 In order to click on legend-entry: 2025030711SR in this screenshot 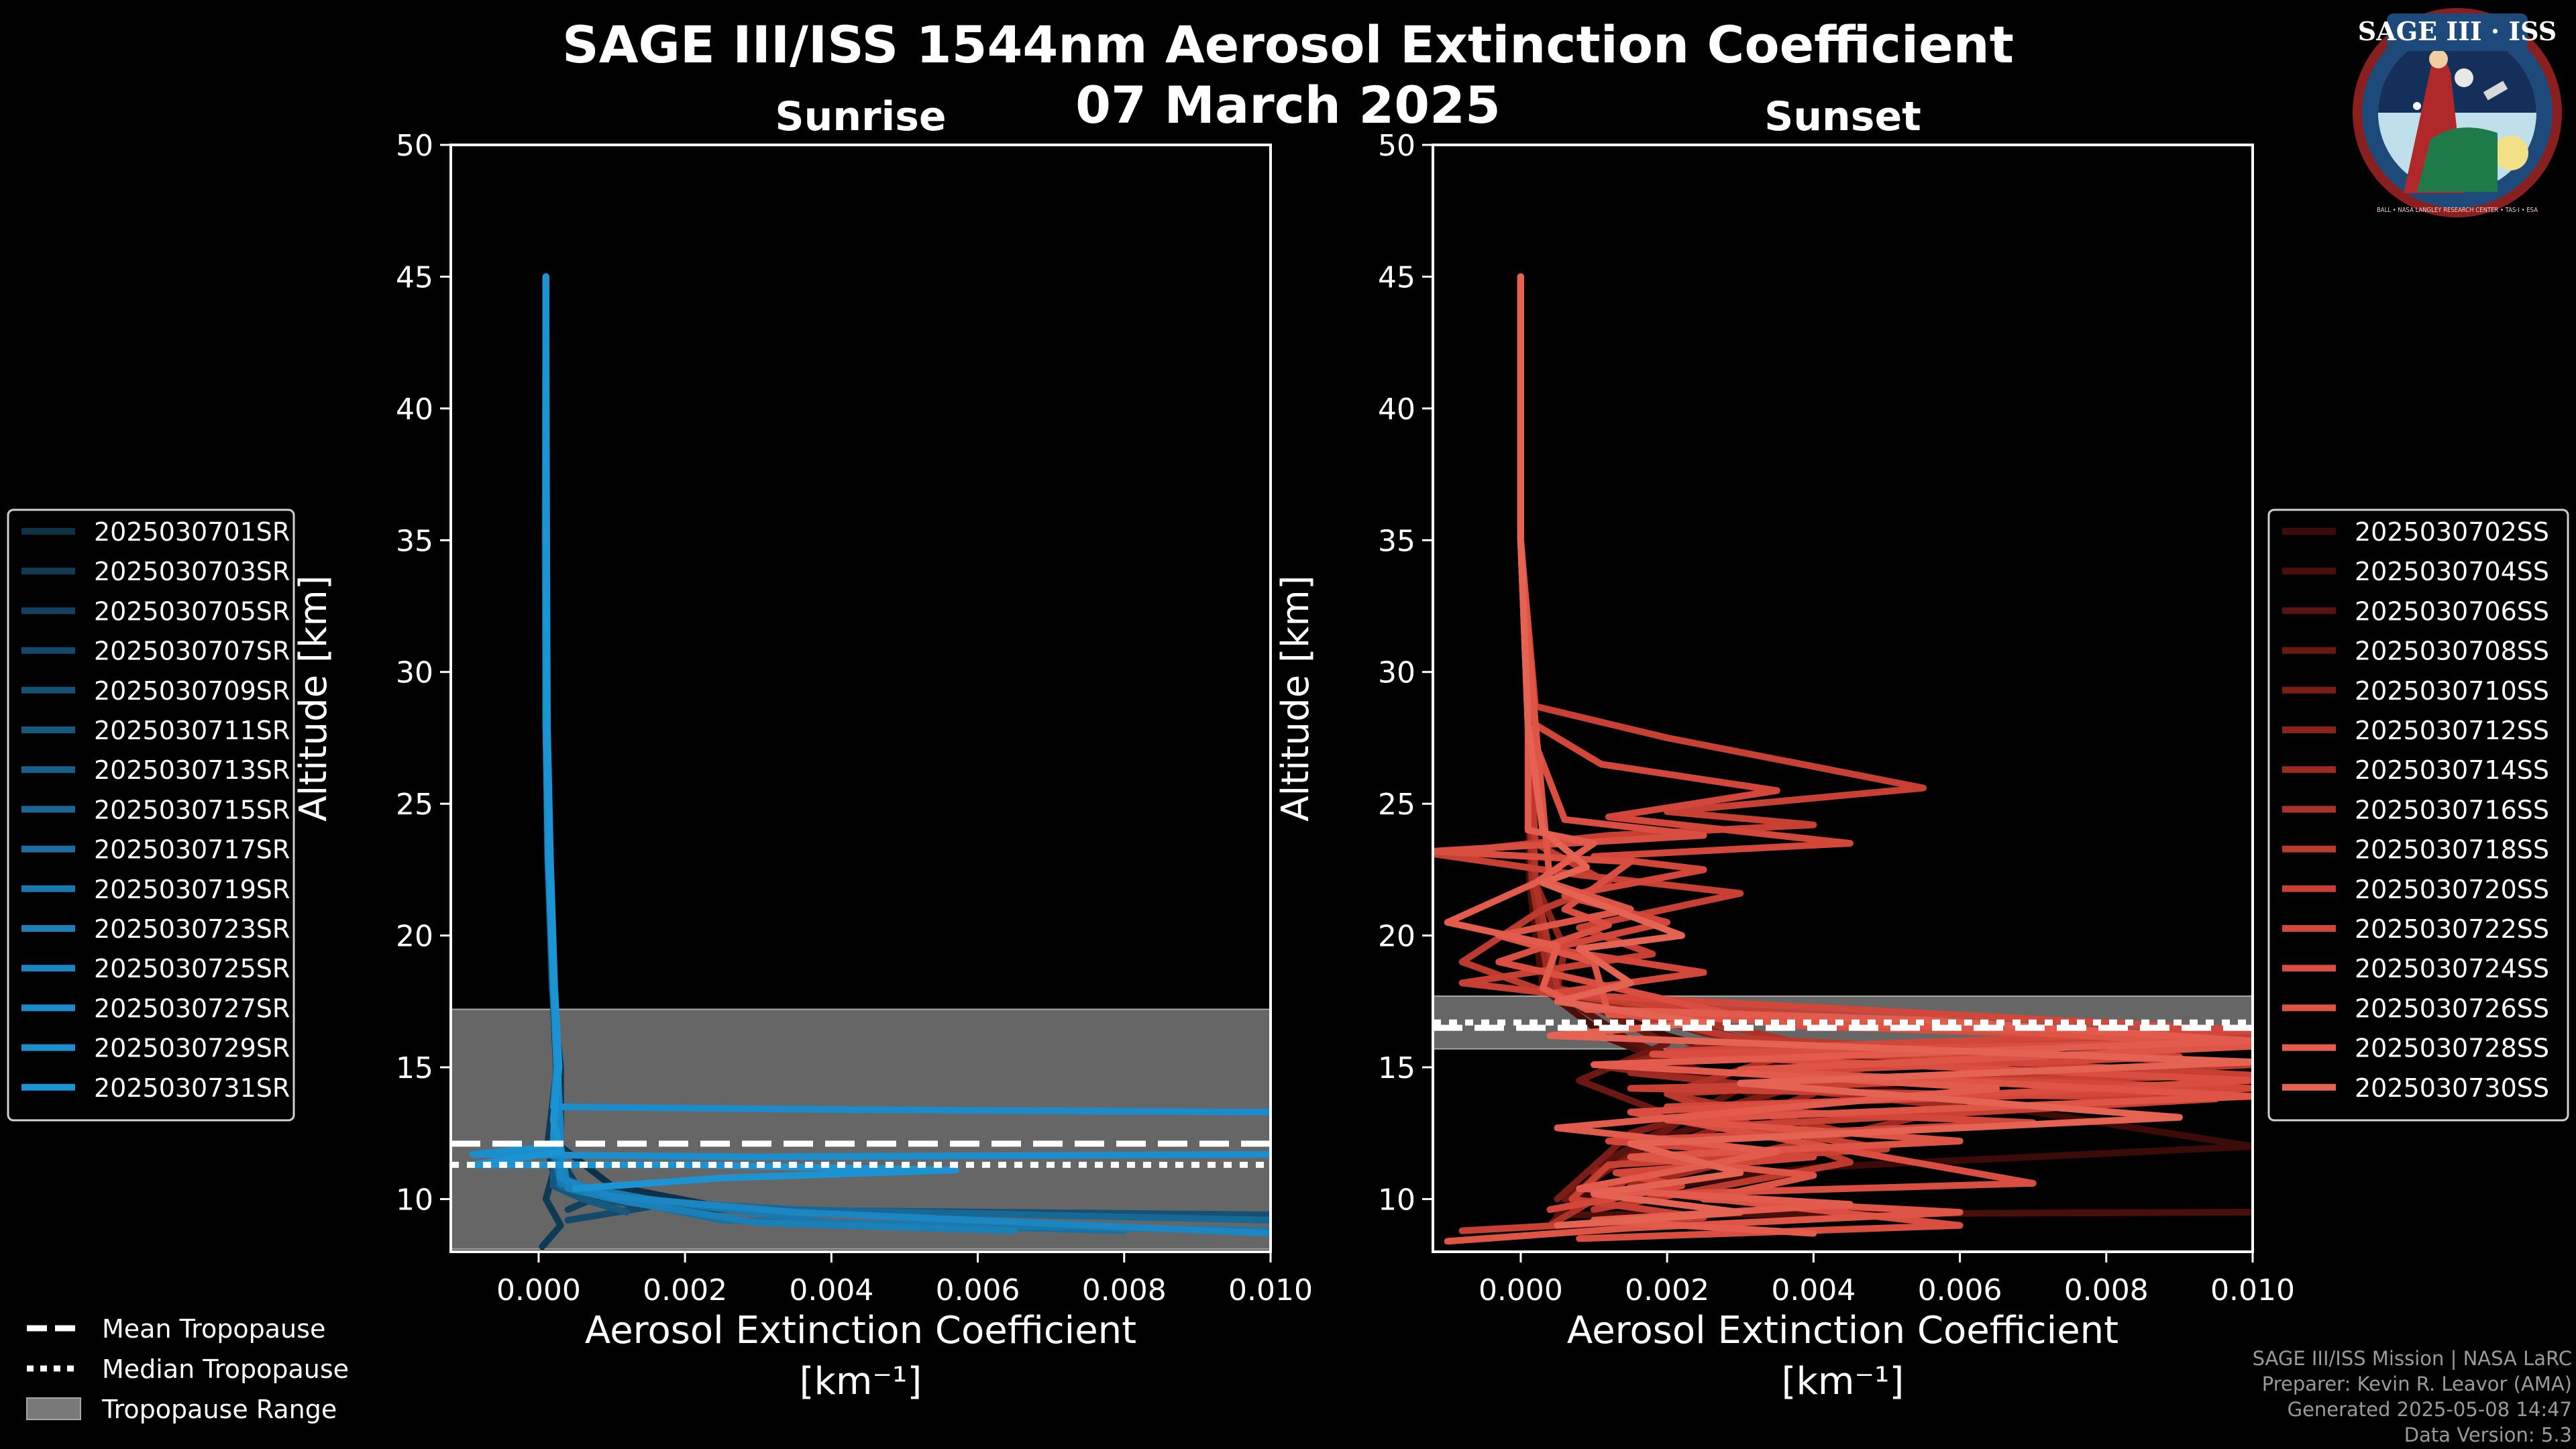, I will do `click(192, 730)`.